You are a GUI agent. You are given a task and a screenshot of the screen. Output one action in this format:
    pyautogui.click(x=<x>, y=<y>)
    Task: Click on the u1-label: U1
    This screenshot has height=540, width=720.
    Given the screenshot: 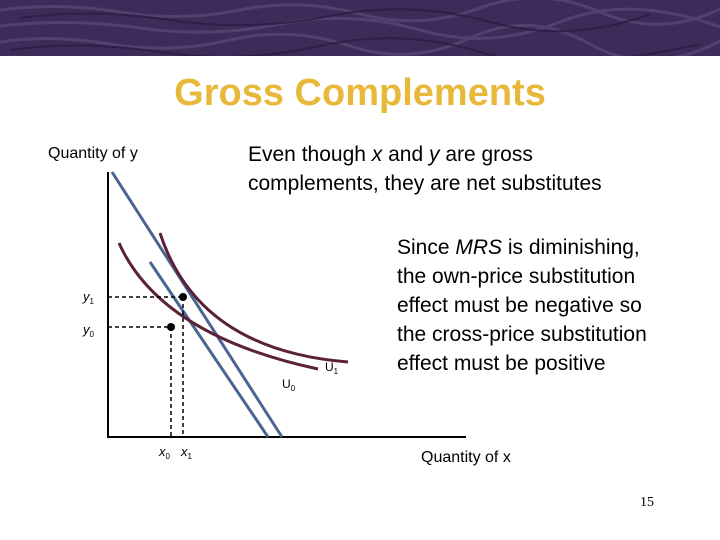 What is the action you would take?
    pyautogui.click(x=332, y=368)
    